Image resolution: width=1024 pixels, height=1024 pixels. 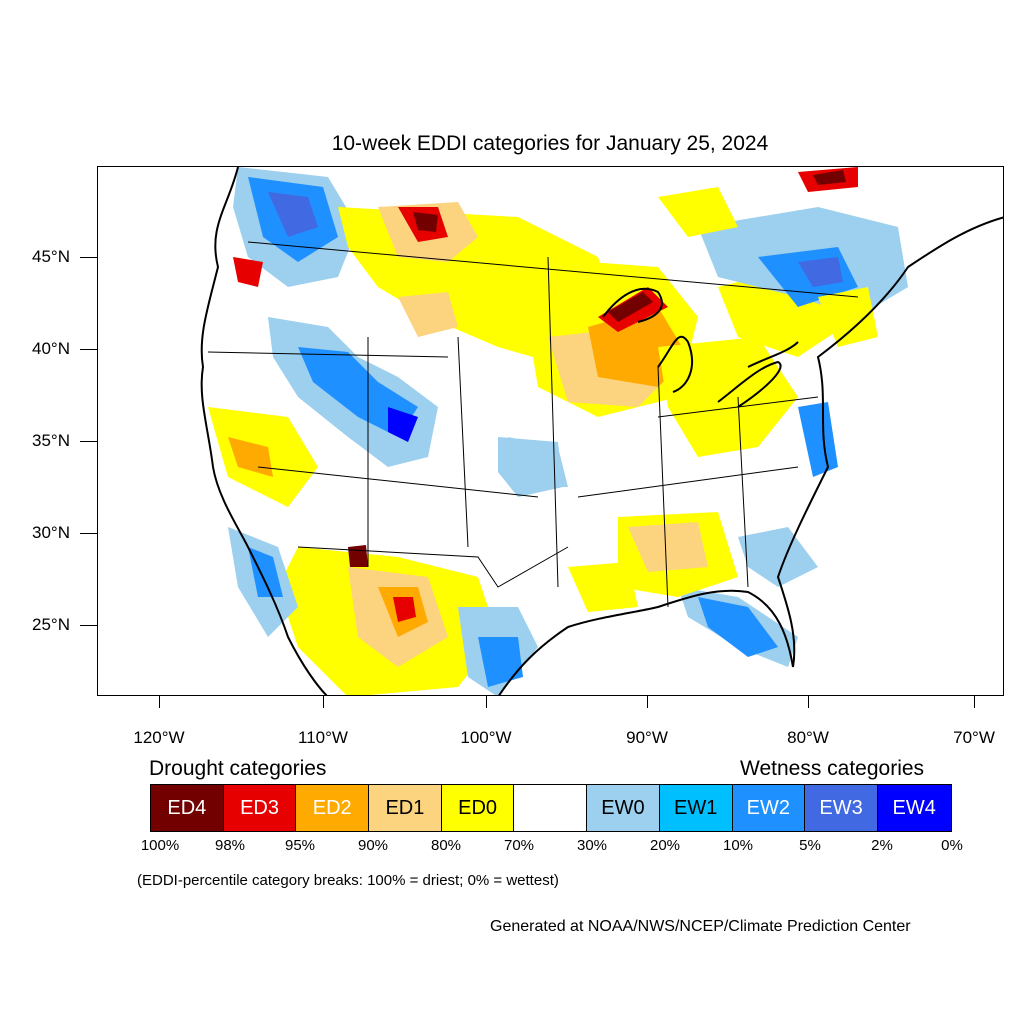 What do you see at coordinates (51, 532) in the screenshot?
I see `lat-label-30: 30°N` at bounding box center [51, 532].